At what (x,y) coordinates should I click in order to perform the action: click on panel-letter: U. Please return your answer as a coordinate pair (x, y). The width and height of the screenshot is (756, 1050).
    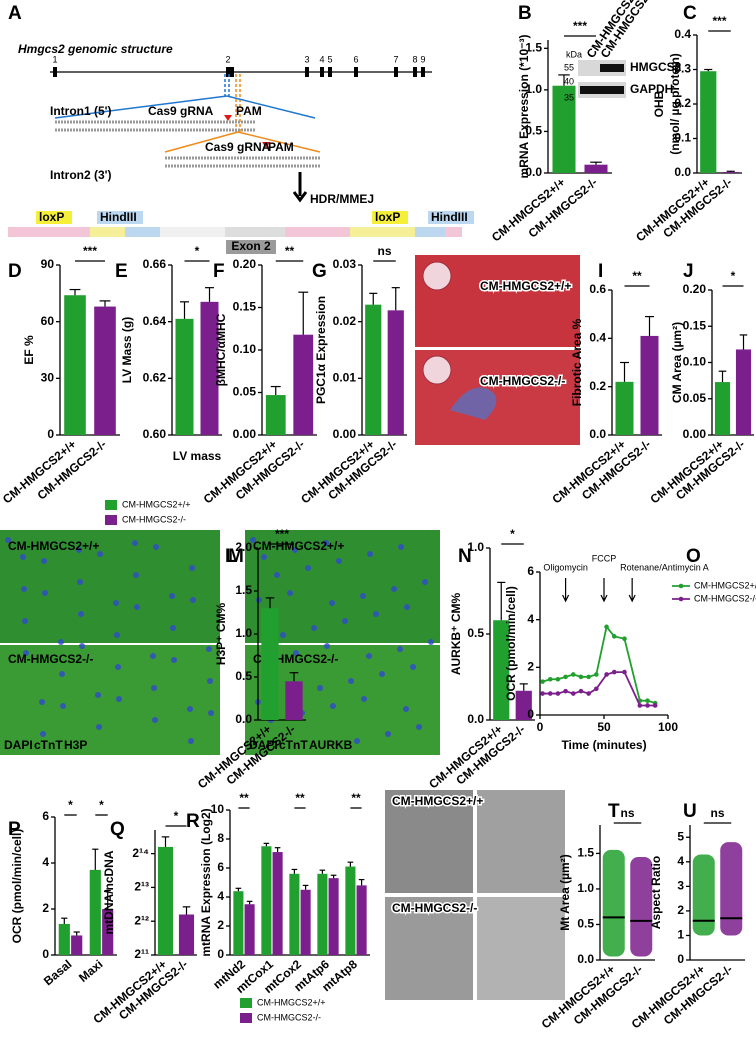
    Looking at the image, I should click on (690, 811).